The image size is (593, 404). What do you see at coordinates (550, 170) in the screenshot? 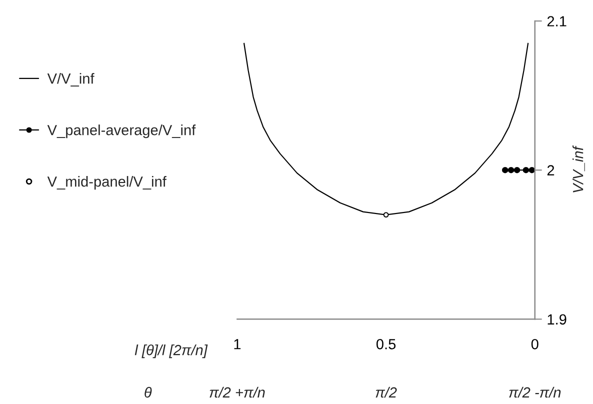
I see `y-tick-label: 2` at bounding box center [550, 170].